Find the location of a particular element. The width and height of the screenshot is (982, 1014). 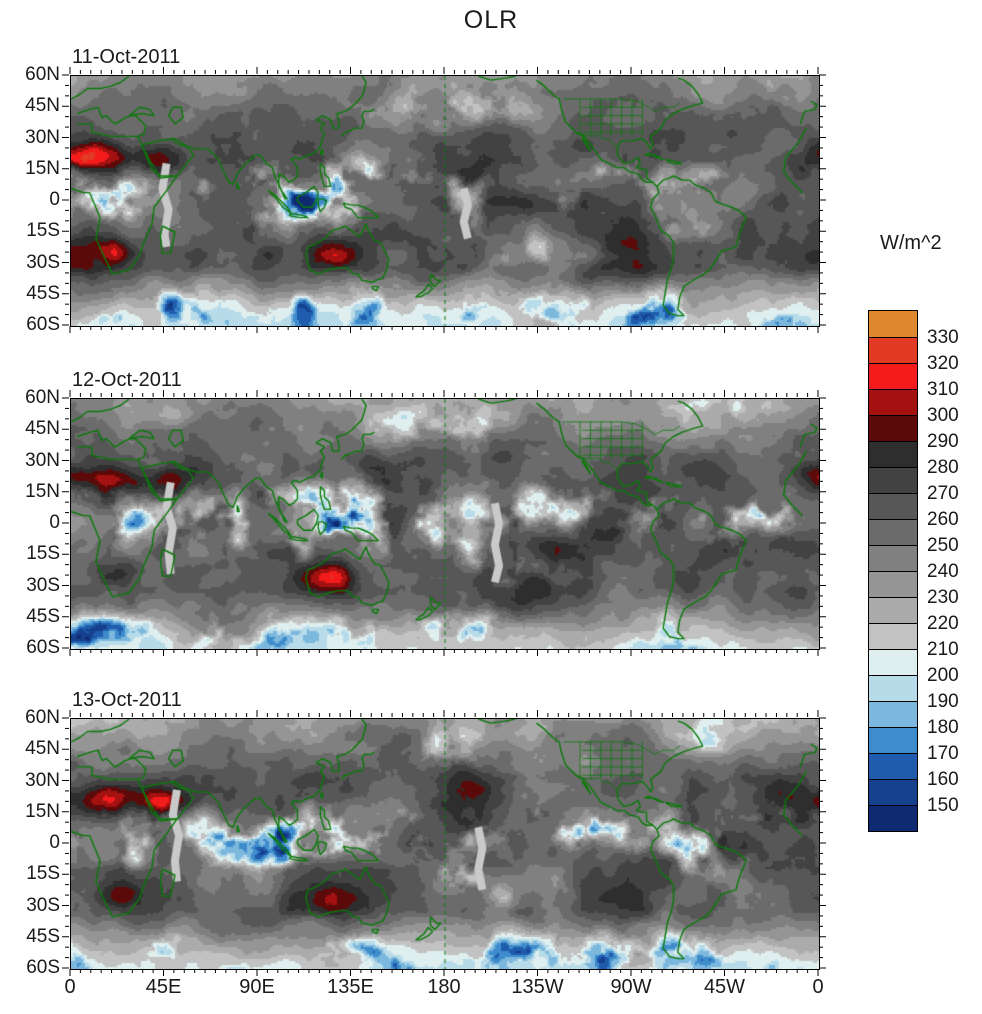

panel-date-label: 12-Oct-2011 is located at coordinates (127, 380).